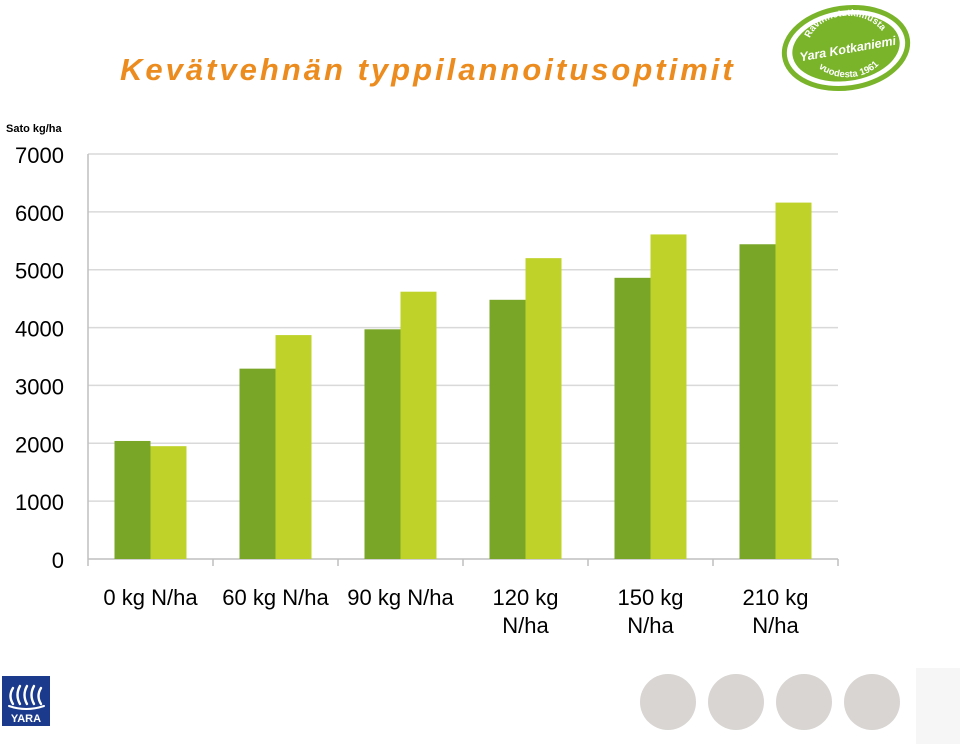 This screenshot has width=960, height=744. What do you see at coordinates (150, 597) in the screenshot?
I see `x-tick-label: 0 kg N/ha` at bounding box center [150, 597].